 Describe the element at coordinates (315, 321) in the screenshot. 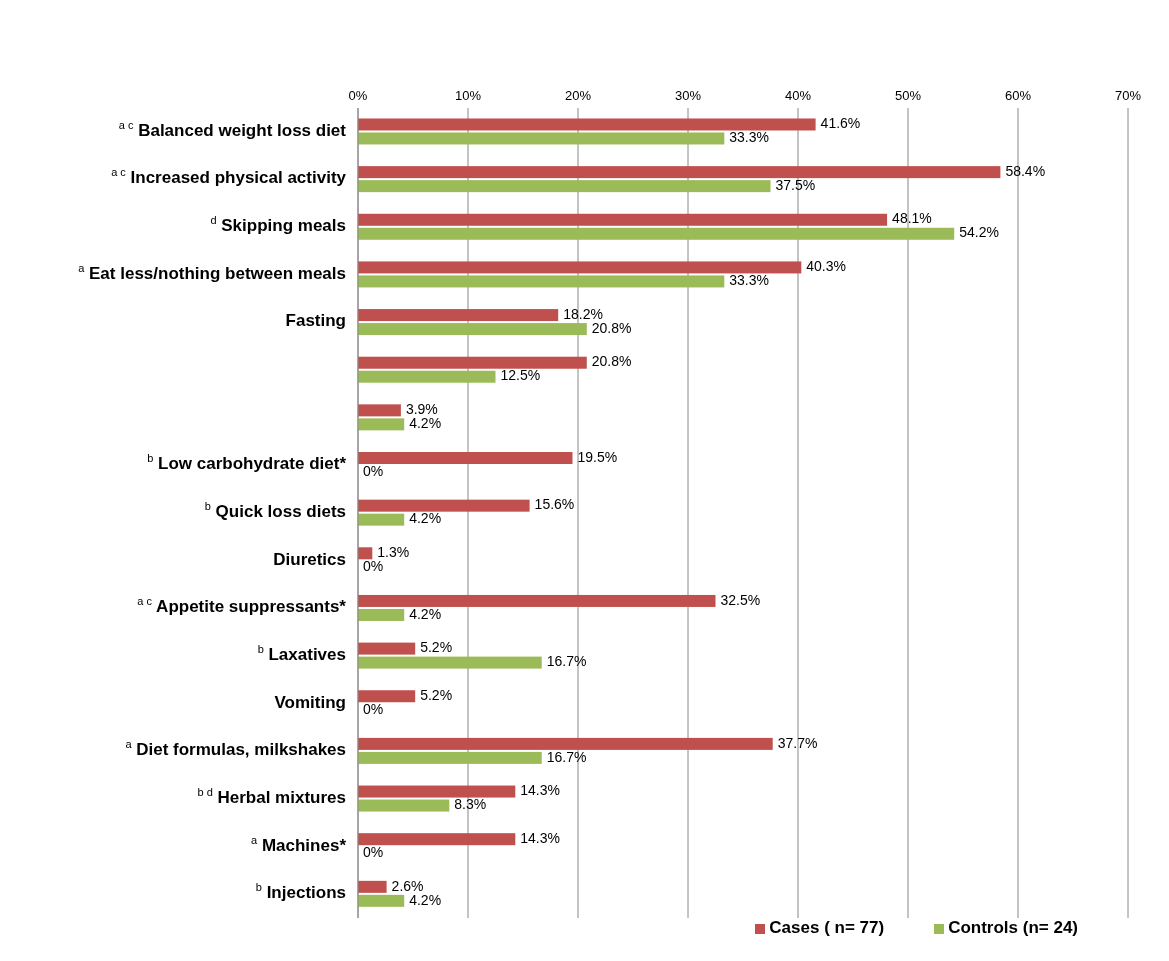

I see `y-tick-label: Fasting` at that location.